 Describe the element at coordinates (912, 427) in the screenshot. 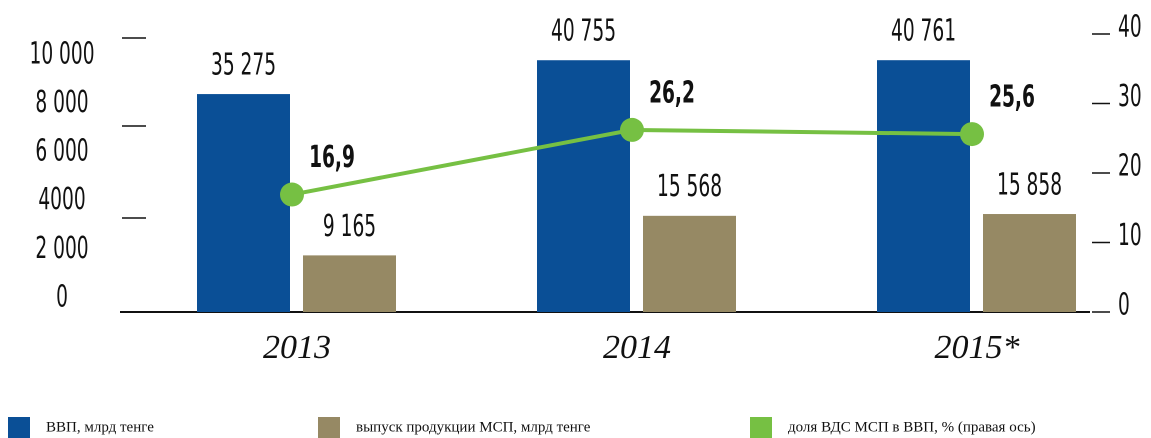

I see `legend-label: доля ВДС МСП в ВВП, % (правая ось)` at that location.